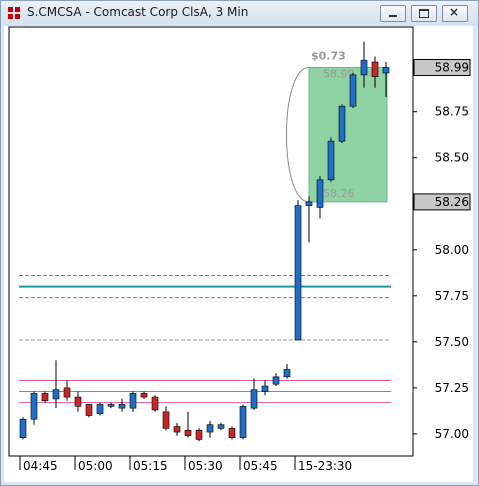 This screenshot has height=486, width=479. I want to click on y-tick-label: 57.50, so click(452, 342).